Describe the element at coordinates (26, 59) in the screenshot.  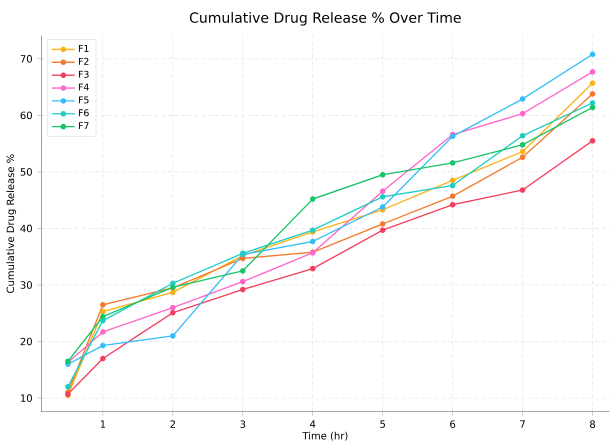
I see `y-tick-label: 70` at that location.